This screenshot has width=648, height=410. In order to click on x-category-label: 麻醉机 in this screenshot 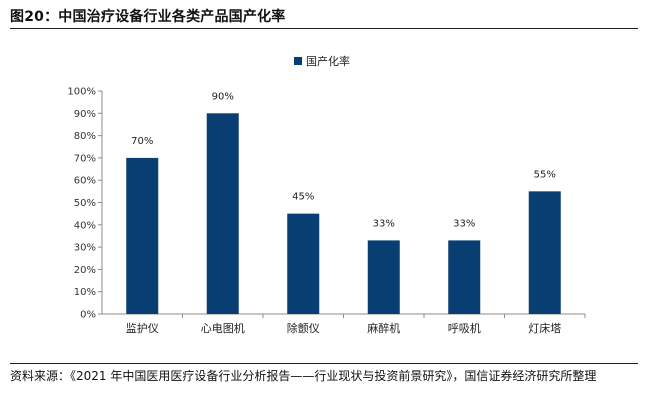, I will do `click(383, 328)`.